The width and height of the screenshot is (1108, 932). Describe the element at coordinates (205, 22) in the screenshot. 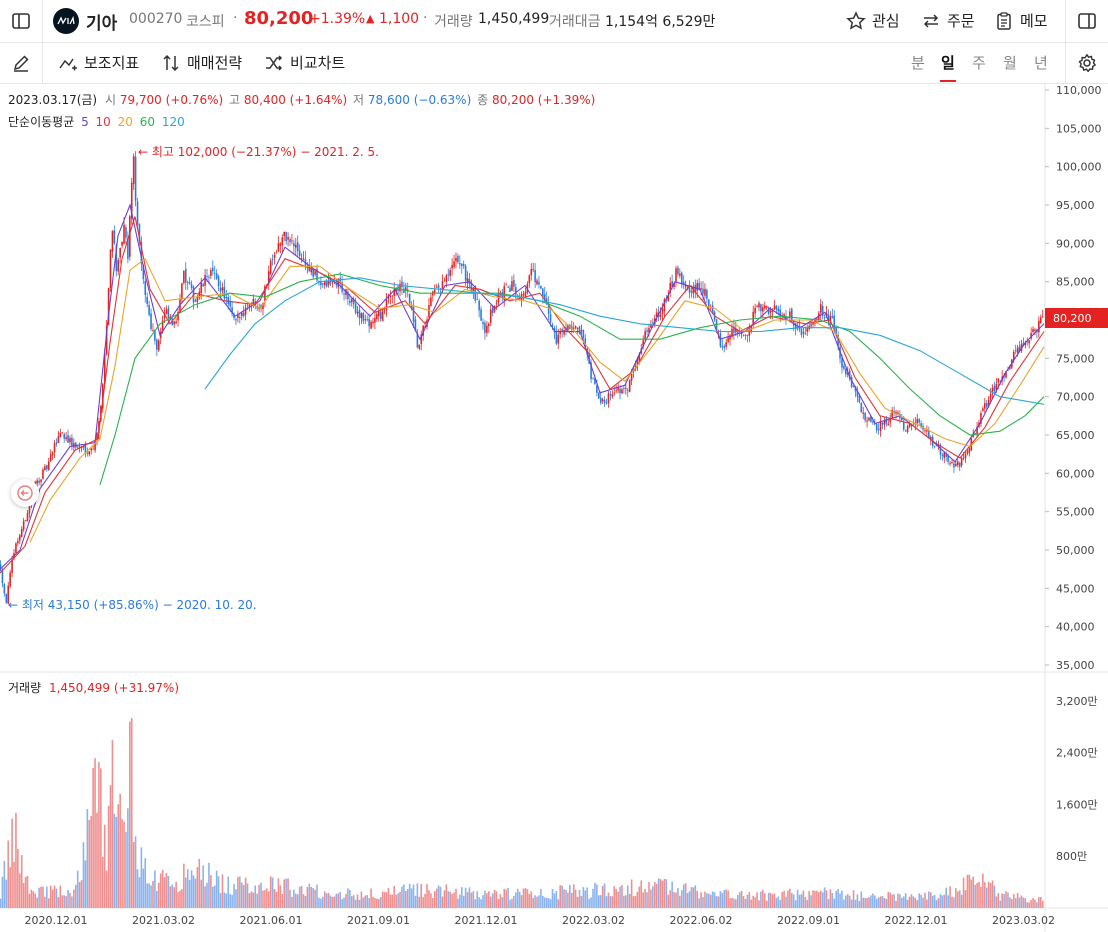

I see `market-name: 코스피` at that location.